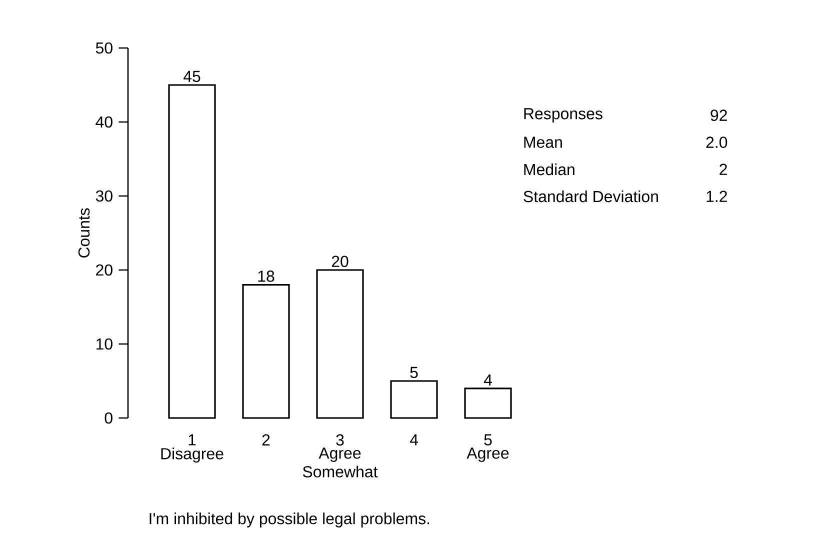 Image resolution: width=827 pixels, height=542 pixels. I want to click on y-tick-label: 40, so click(104, 122).